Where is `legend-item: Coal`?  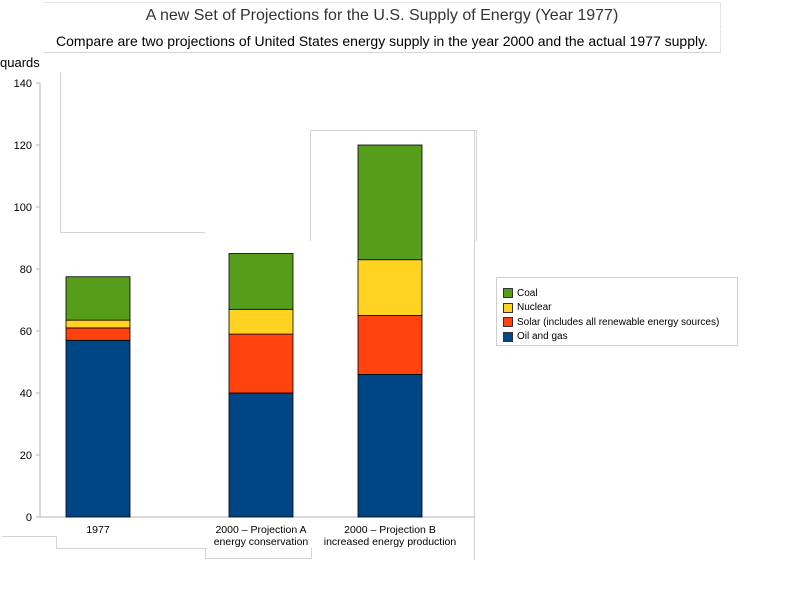
legend-item: Coal is located at coordinates (620, 293).